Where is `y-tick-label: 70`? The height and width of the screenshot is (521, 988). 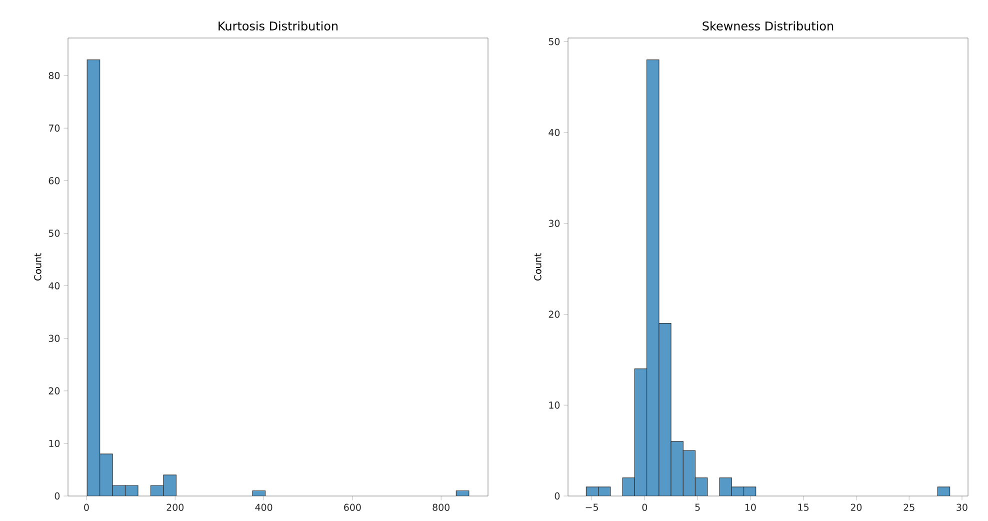 y-tick-label: 70 is located at coordinates (54, 128).